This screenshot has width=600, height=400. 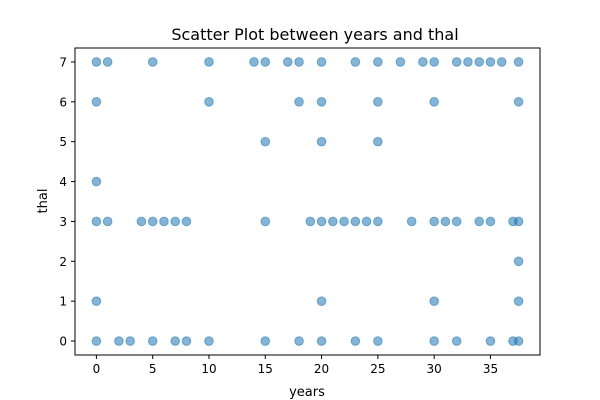 What do you see at coordinates (63, 62) in the screenshot?
I see `y-tick-label: 7` at bounding box center [63, 62].